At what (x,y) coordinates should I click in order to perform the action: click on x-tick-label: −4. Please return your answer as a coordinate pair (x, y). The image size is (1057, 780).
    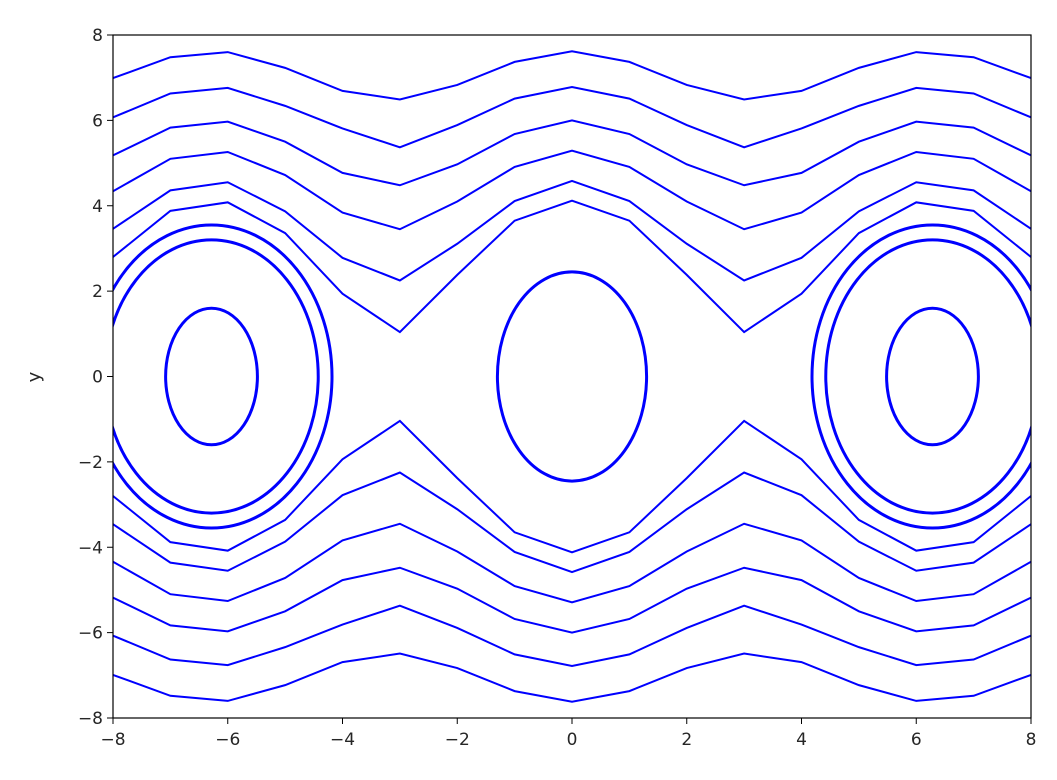
    Looking at the image, I should click on (342, 740).